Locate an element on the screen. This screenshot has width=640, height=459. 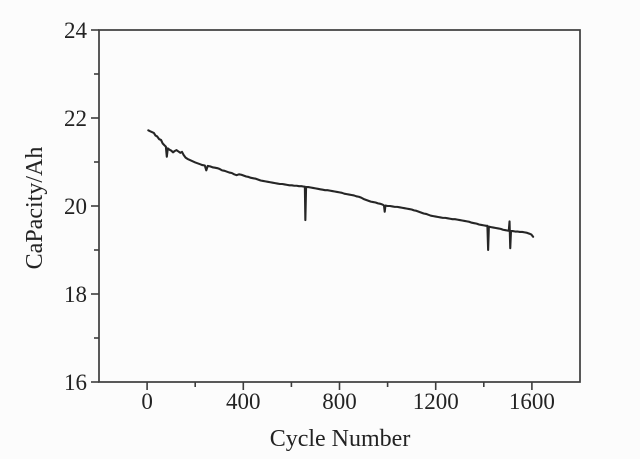
x-tick-label: 400 is located at coordinates (243, 401).